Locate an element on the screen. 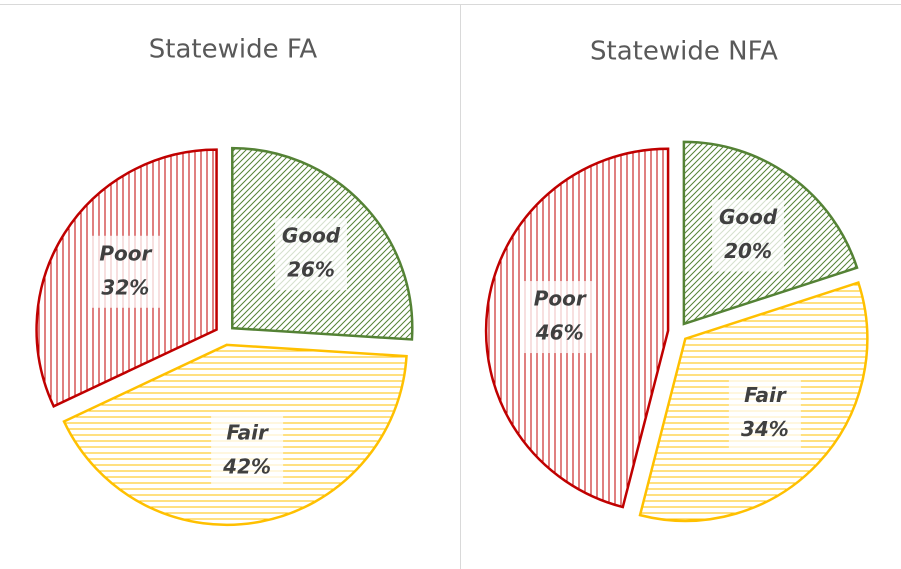 This screenshot has height=569, width=901. data-label-value: 42% is located at coordinates (246, 466).